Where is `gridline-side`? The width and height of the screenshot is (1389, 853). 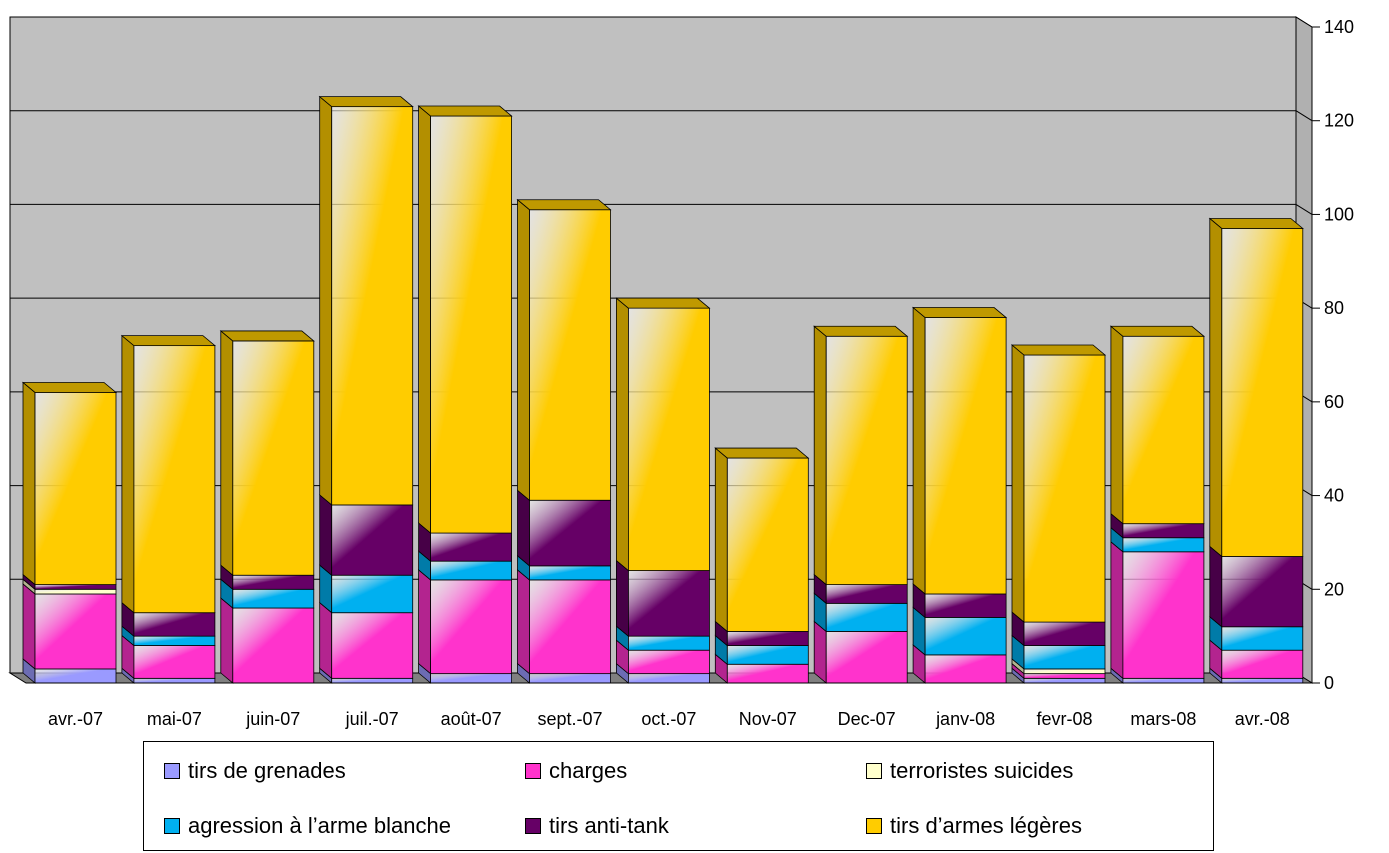
gridline-side is located at coordinates (1304, 22).